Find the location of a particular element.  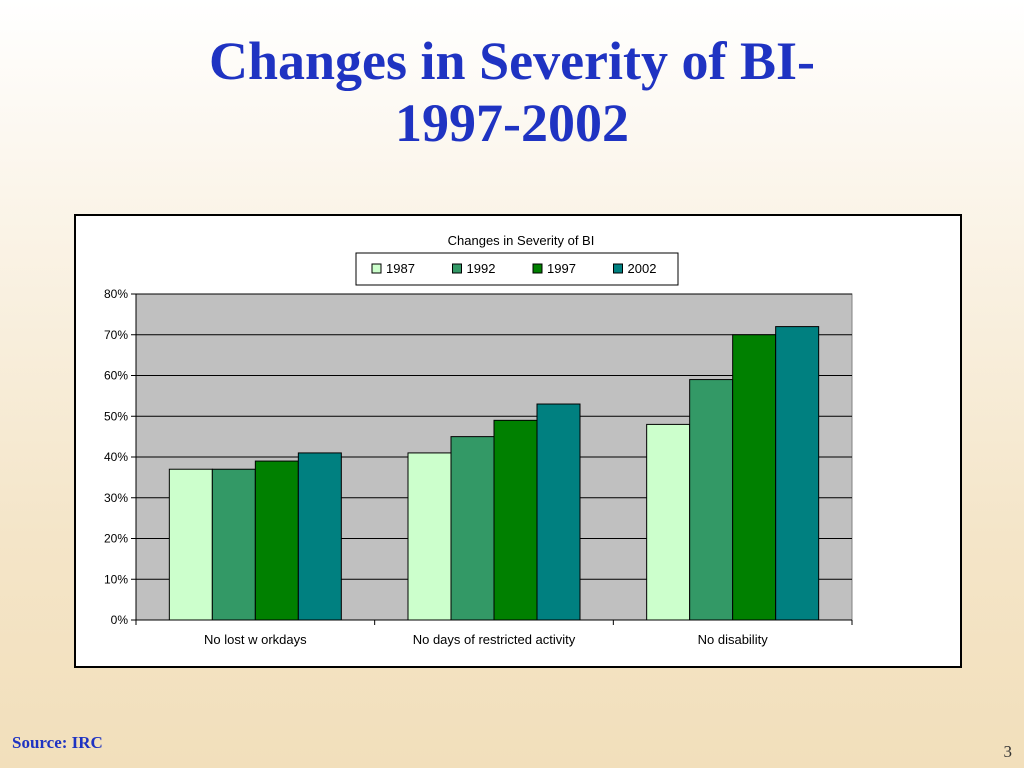

legend-box is located at coordinates (517, 269).